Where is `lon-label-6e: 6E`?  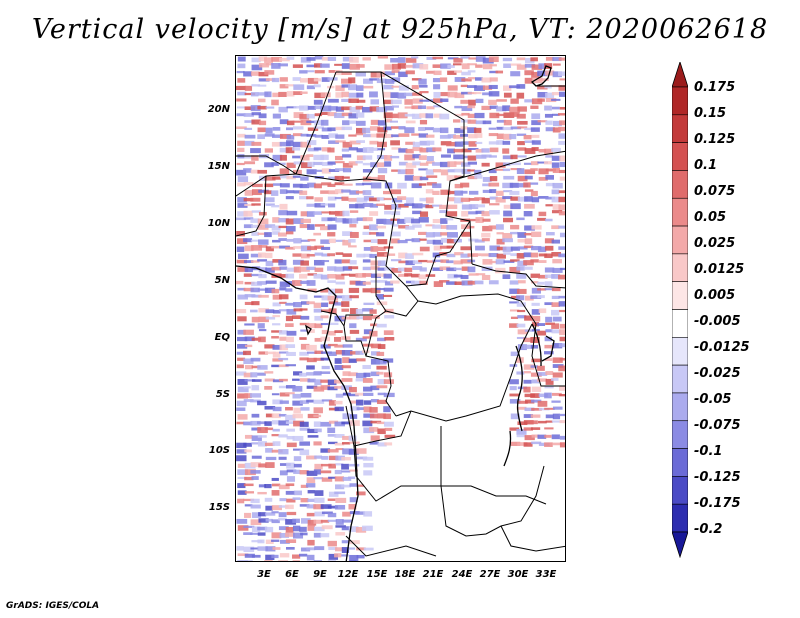 lon-label-6e: 6E is located at coordinates (292, 574).